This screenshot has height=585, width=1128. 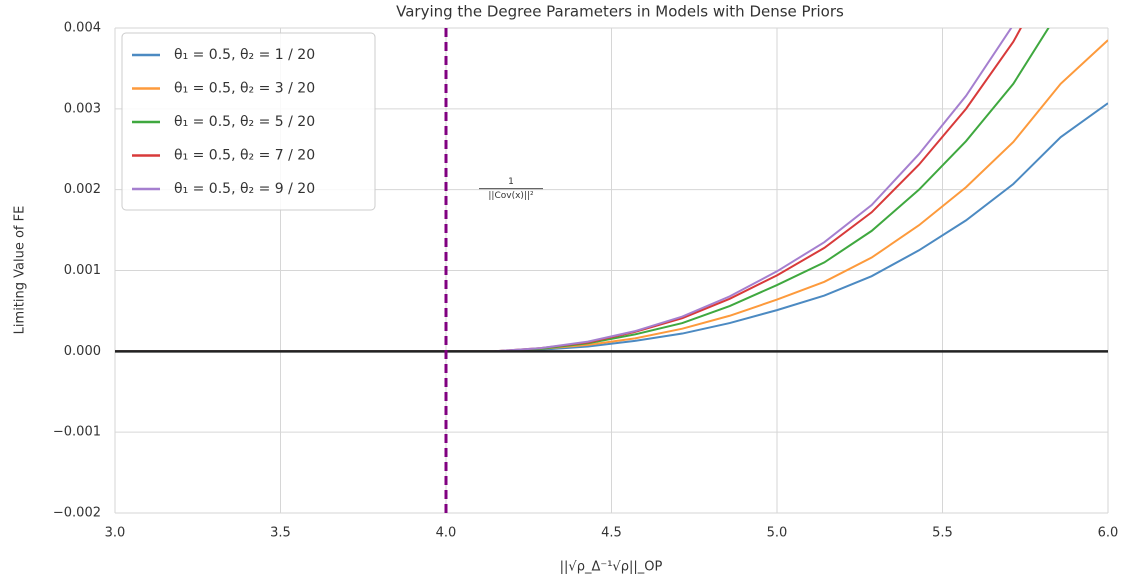 What do you see at coordinates (82, 28) in the screenshot?
I see `y-tick-label: 0.004` at bounding box center [82, 28].